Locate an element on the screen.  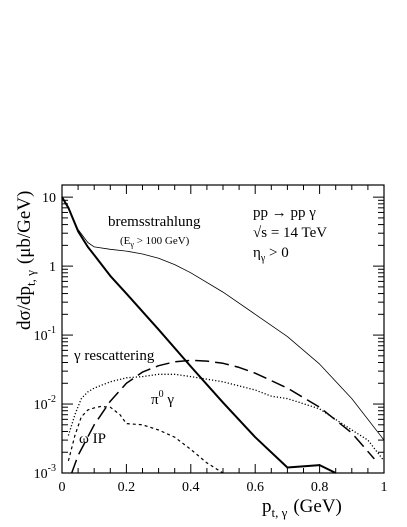
energy-label: √s = 14 TeV is located at coordinates (290, 233).